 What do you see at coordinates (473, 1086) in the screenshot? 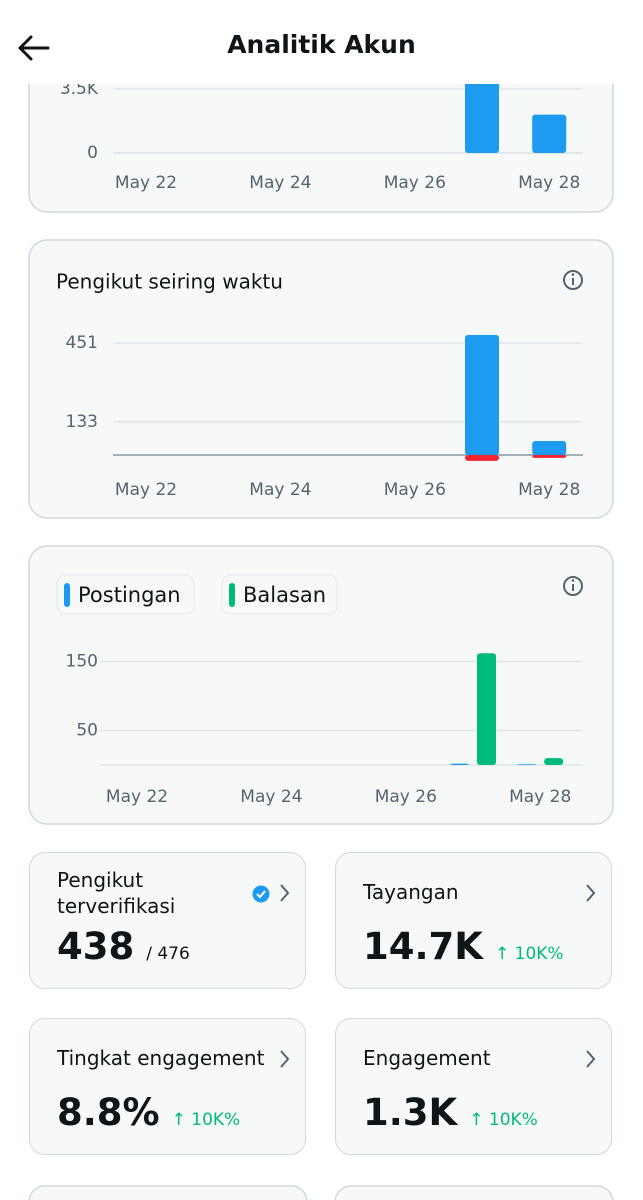
I see `stat-card: Engagement 1.3K ↑ 10K%` at bounding box center [473, 1086].